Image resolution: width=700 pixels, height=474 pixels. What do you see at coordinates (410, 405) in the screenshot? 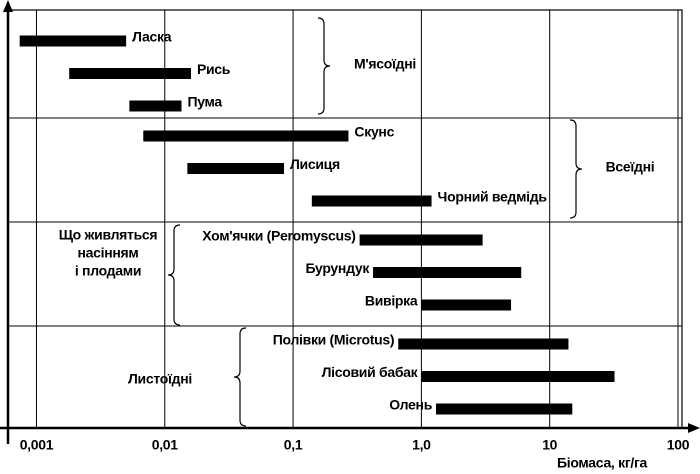
I see `bar-label: Олень` at bounding box center [410, 405].